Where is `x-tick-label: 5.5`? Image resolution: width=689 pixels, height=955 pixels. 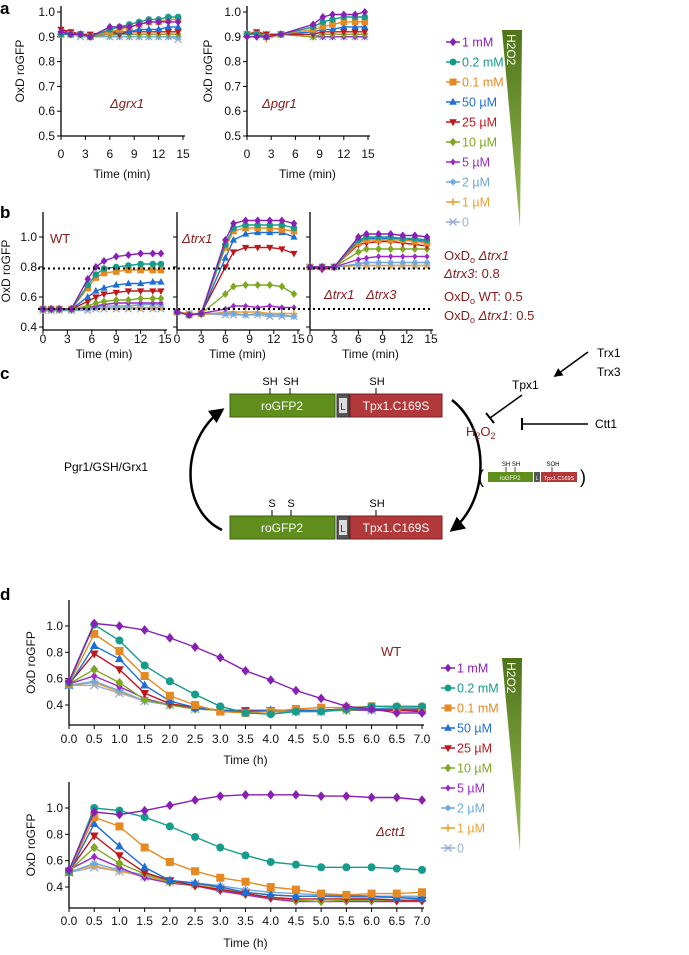
x-tick-label: 5.5 is located at coordinates (346, 921).